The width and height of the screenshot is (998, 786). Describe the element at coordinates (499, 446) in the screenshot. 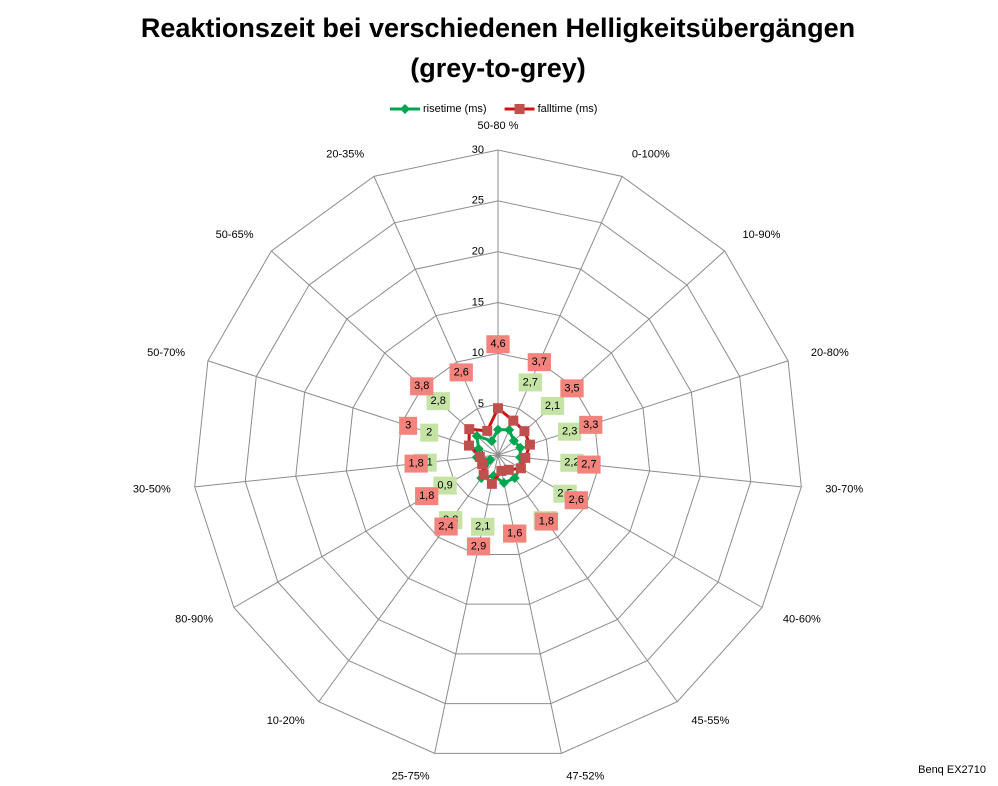

I see `series-line` at that location.